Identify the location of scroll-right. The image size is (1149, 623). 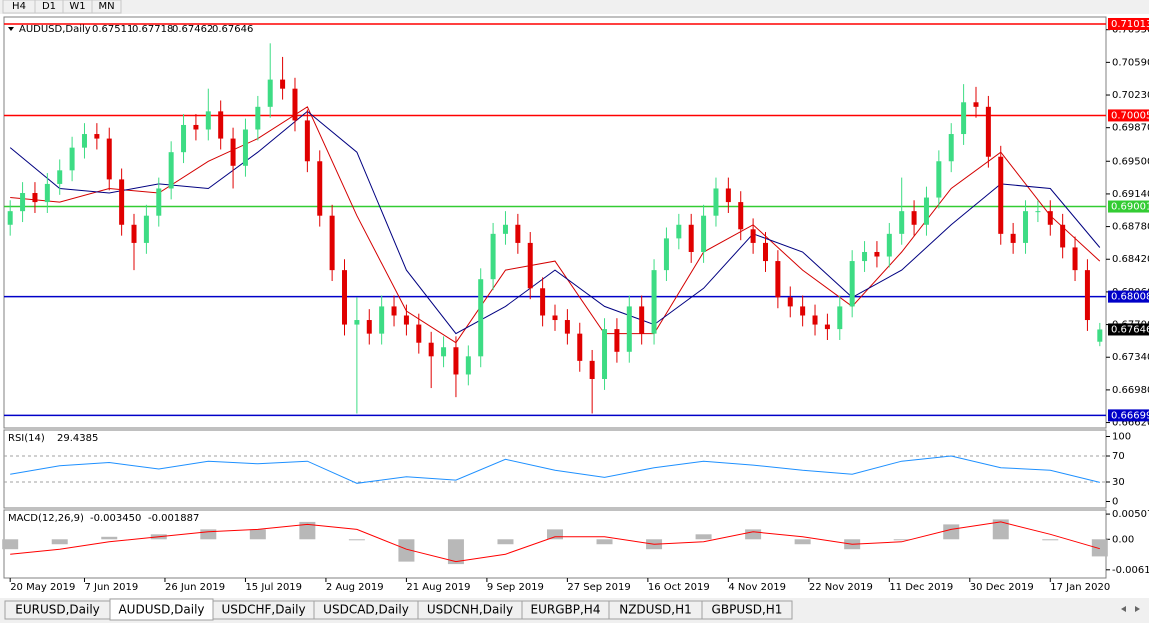
(1137, 609).